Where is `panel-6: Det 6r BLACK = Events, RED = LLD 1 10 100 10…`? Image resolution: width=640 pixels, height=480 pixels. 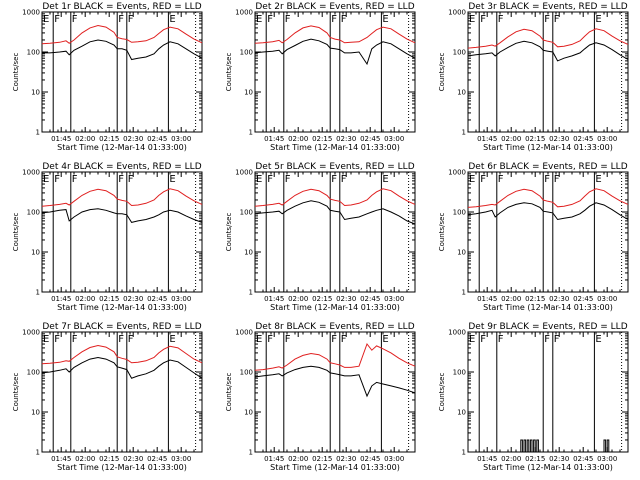 panel-6: Det 6r BLACK = Events, RED = LLD 1 10 100 10… is located at coordinates (533, 237).